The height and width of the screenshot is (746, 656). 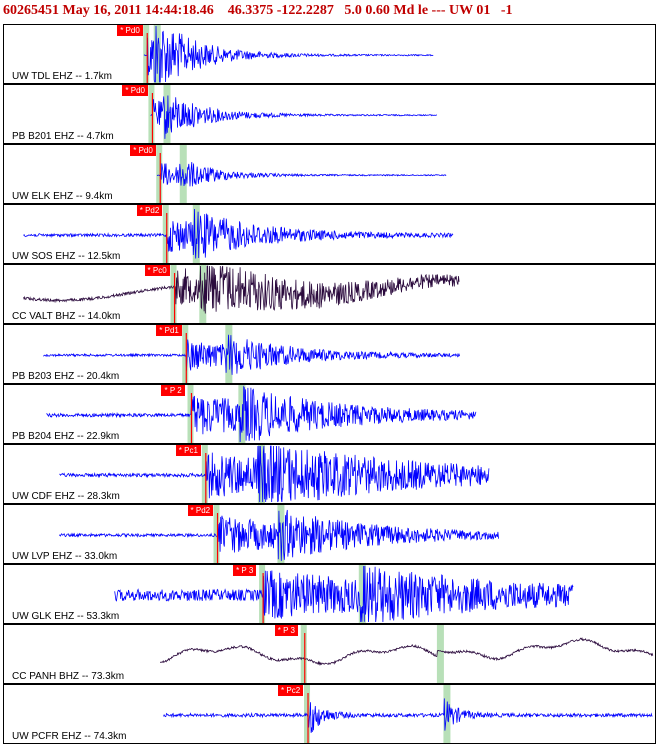 I want to click on trace-panel: * Pc1 UW CDF EHZ -- 28.3km, so click(x=329, y=474).